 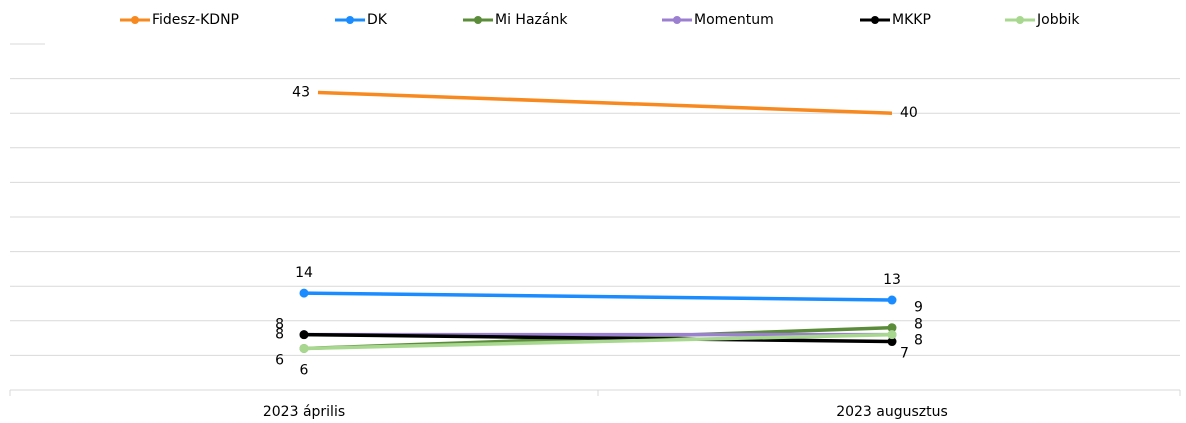 What do you see at coordinates (904, 354) in the screenshot?
I see `data-label: 7` at bounding box center [904, 354].